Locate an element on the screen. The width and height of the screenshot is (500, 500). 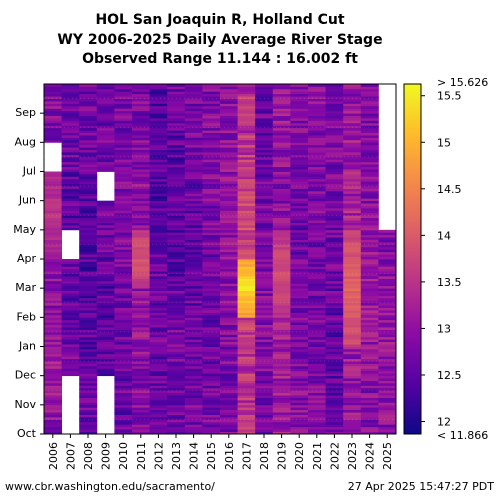
timestamp: 27 Apr 2025 15:47:27 PDT is located at coordinates (421, 486).